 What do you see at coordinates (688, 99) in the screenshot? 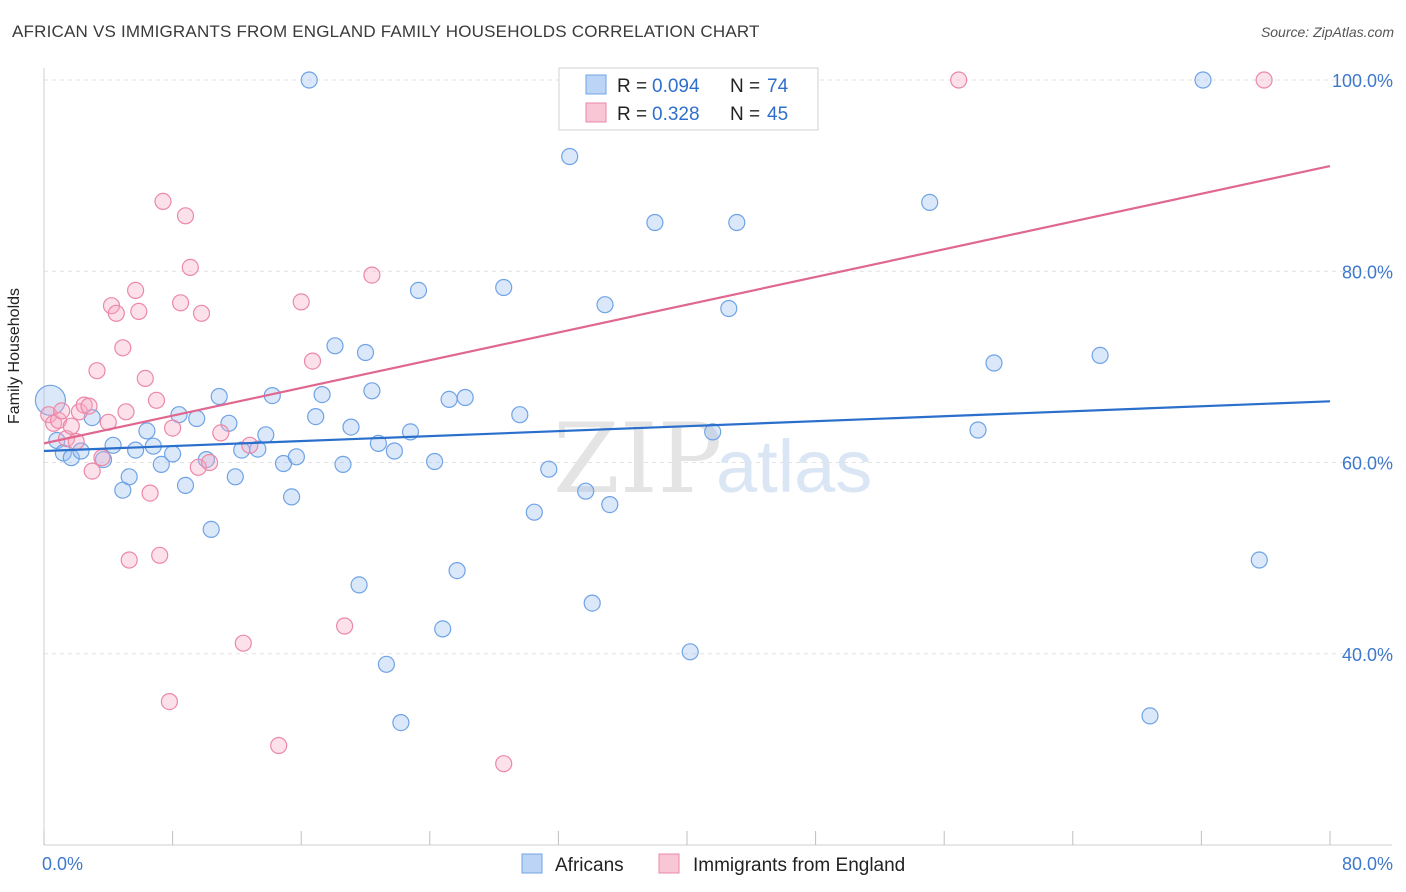
I see `legend-box: R = 0.094 N = 74 R = 0.328 N = 45` at bounding box center [688, 99].